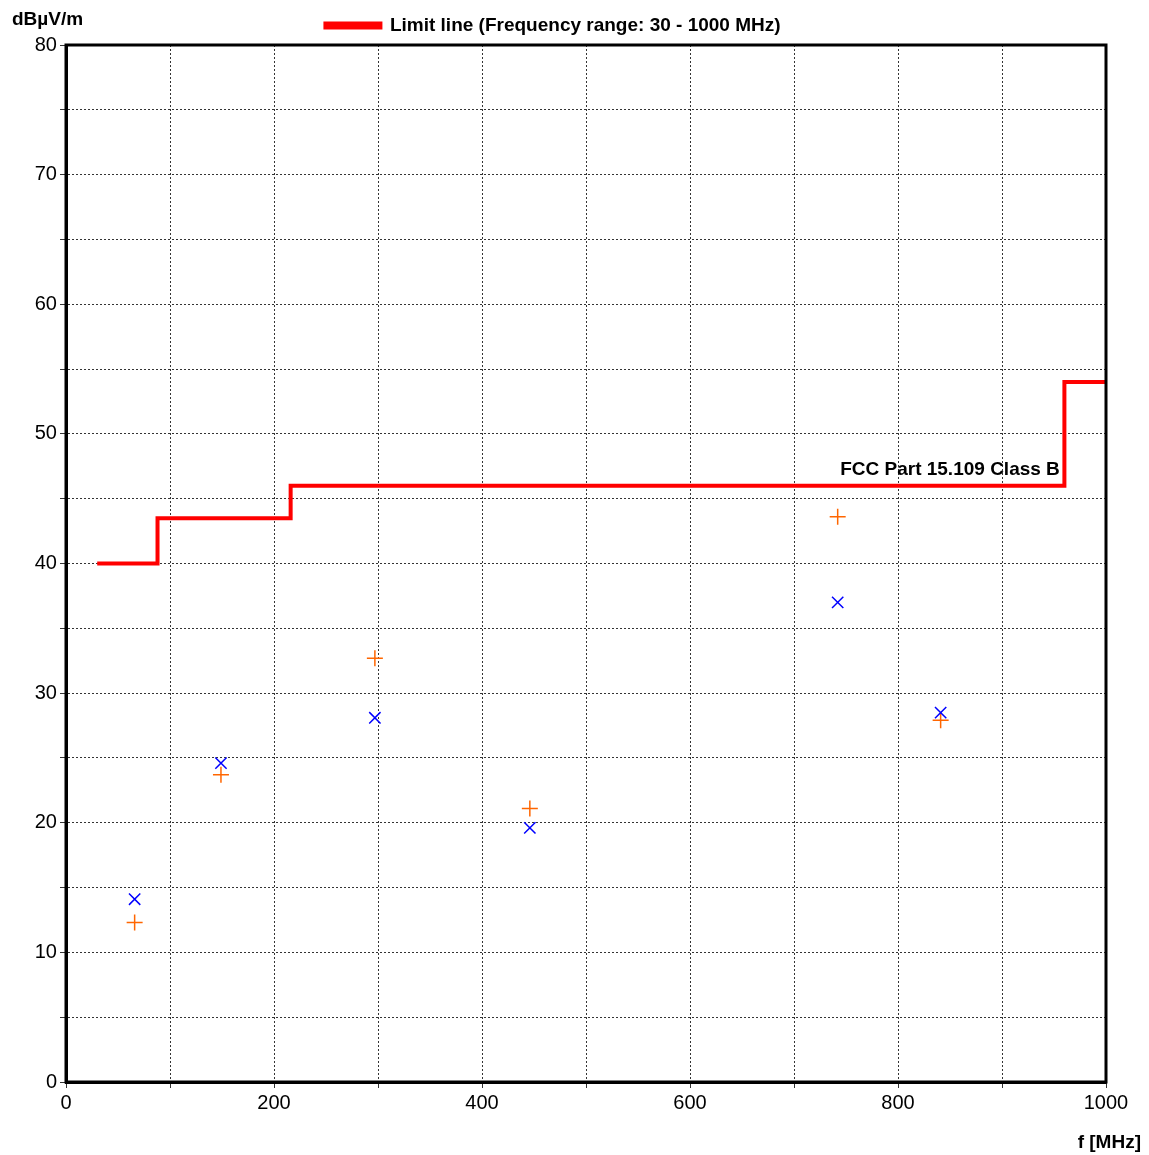  I want to click on legend-label: Limit line (Frequency range: 30 - 1000 MHz), so click(585, 24).